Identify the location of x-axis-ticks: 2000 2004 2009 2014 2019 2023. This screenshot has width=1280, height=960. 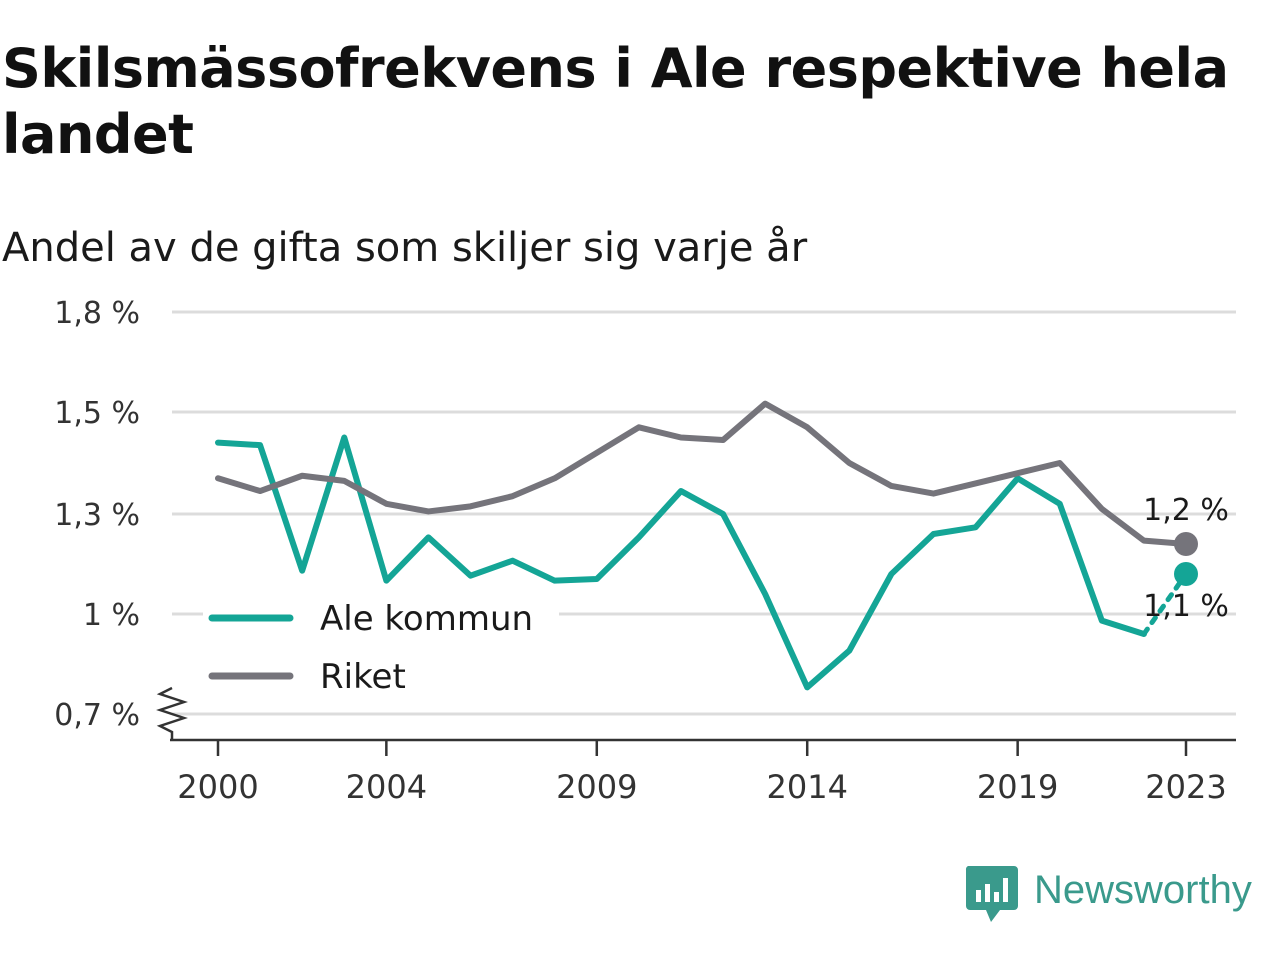
(702, 773).